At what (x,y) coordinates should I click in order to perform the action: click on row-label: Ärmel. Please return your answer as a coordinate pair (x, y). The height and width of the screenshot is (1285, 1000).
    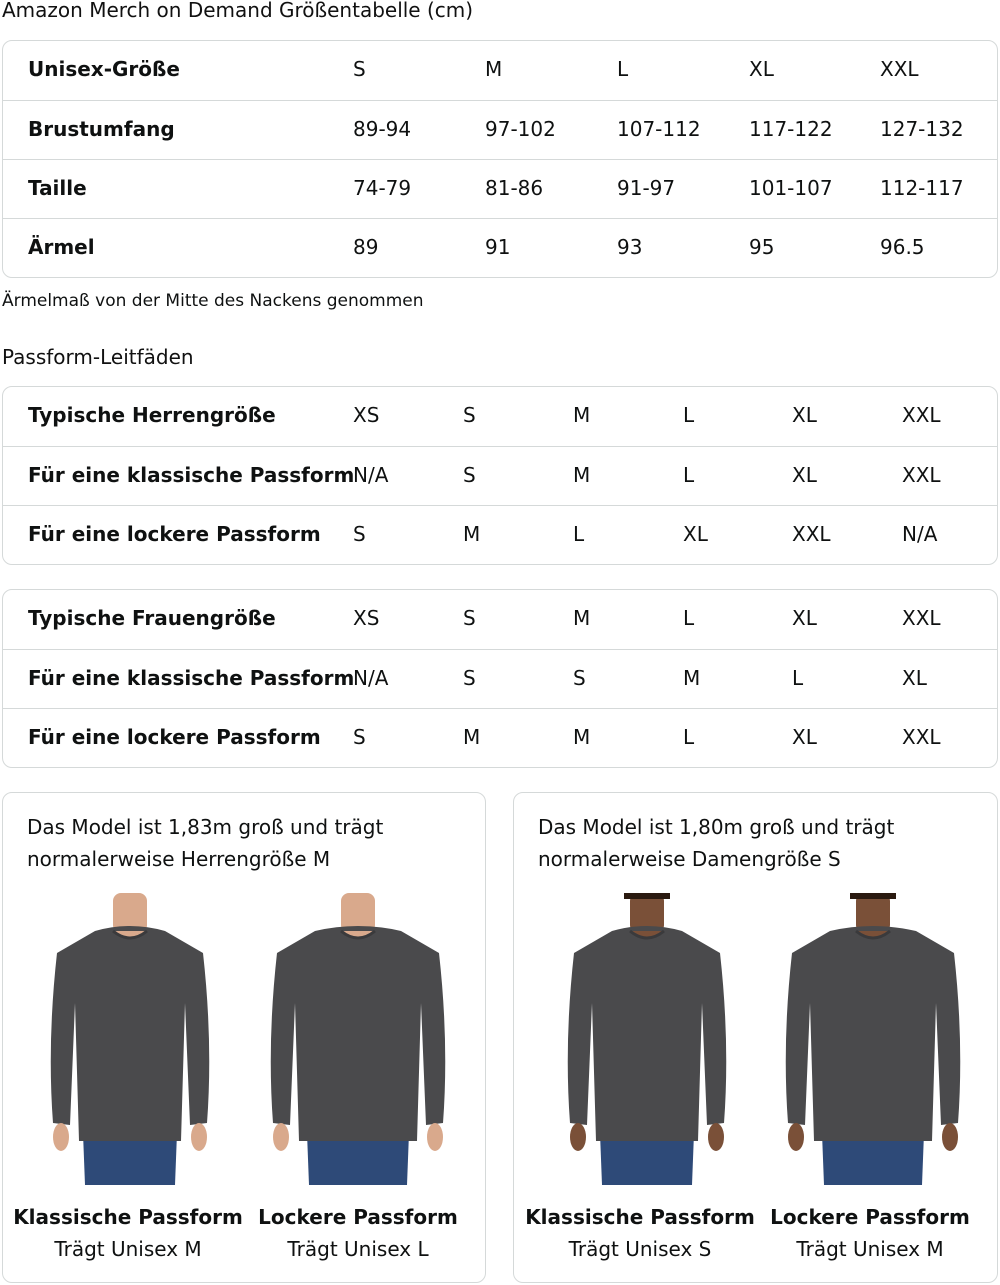
    Looking at the image, I should click on (61, 247).